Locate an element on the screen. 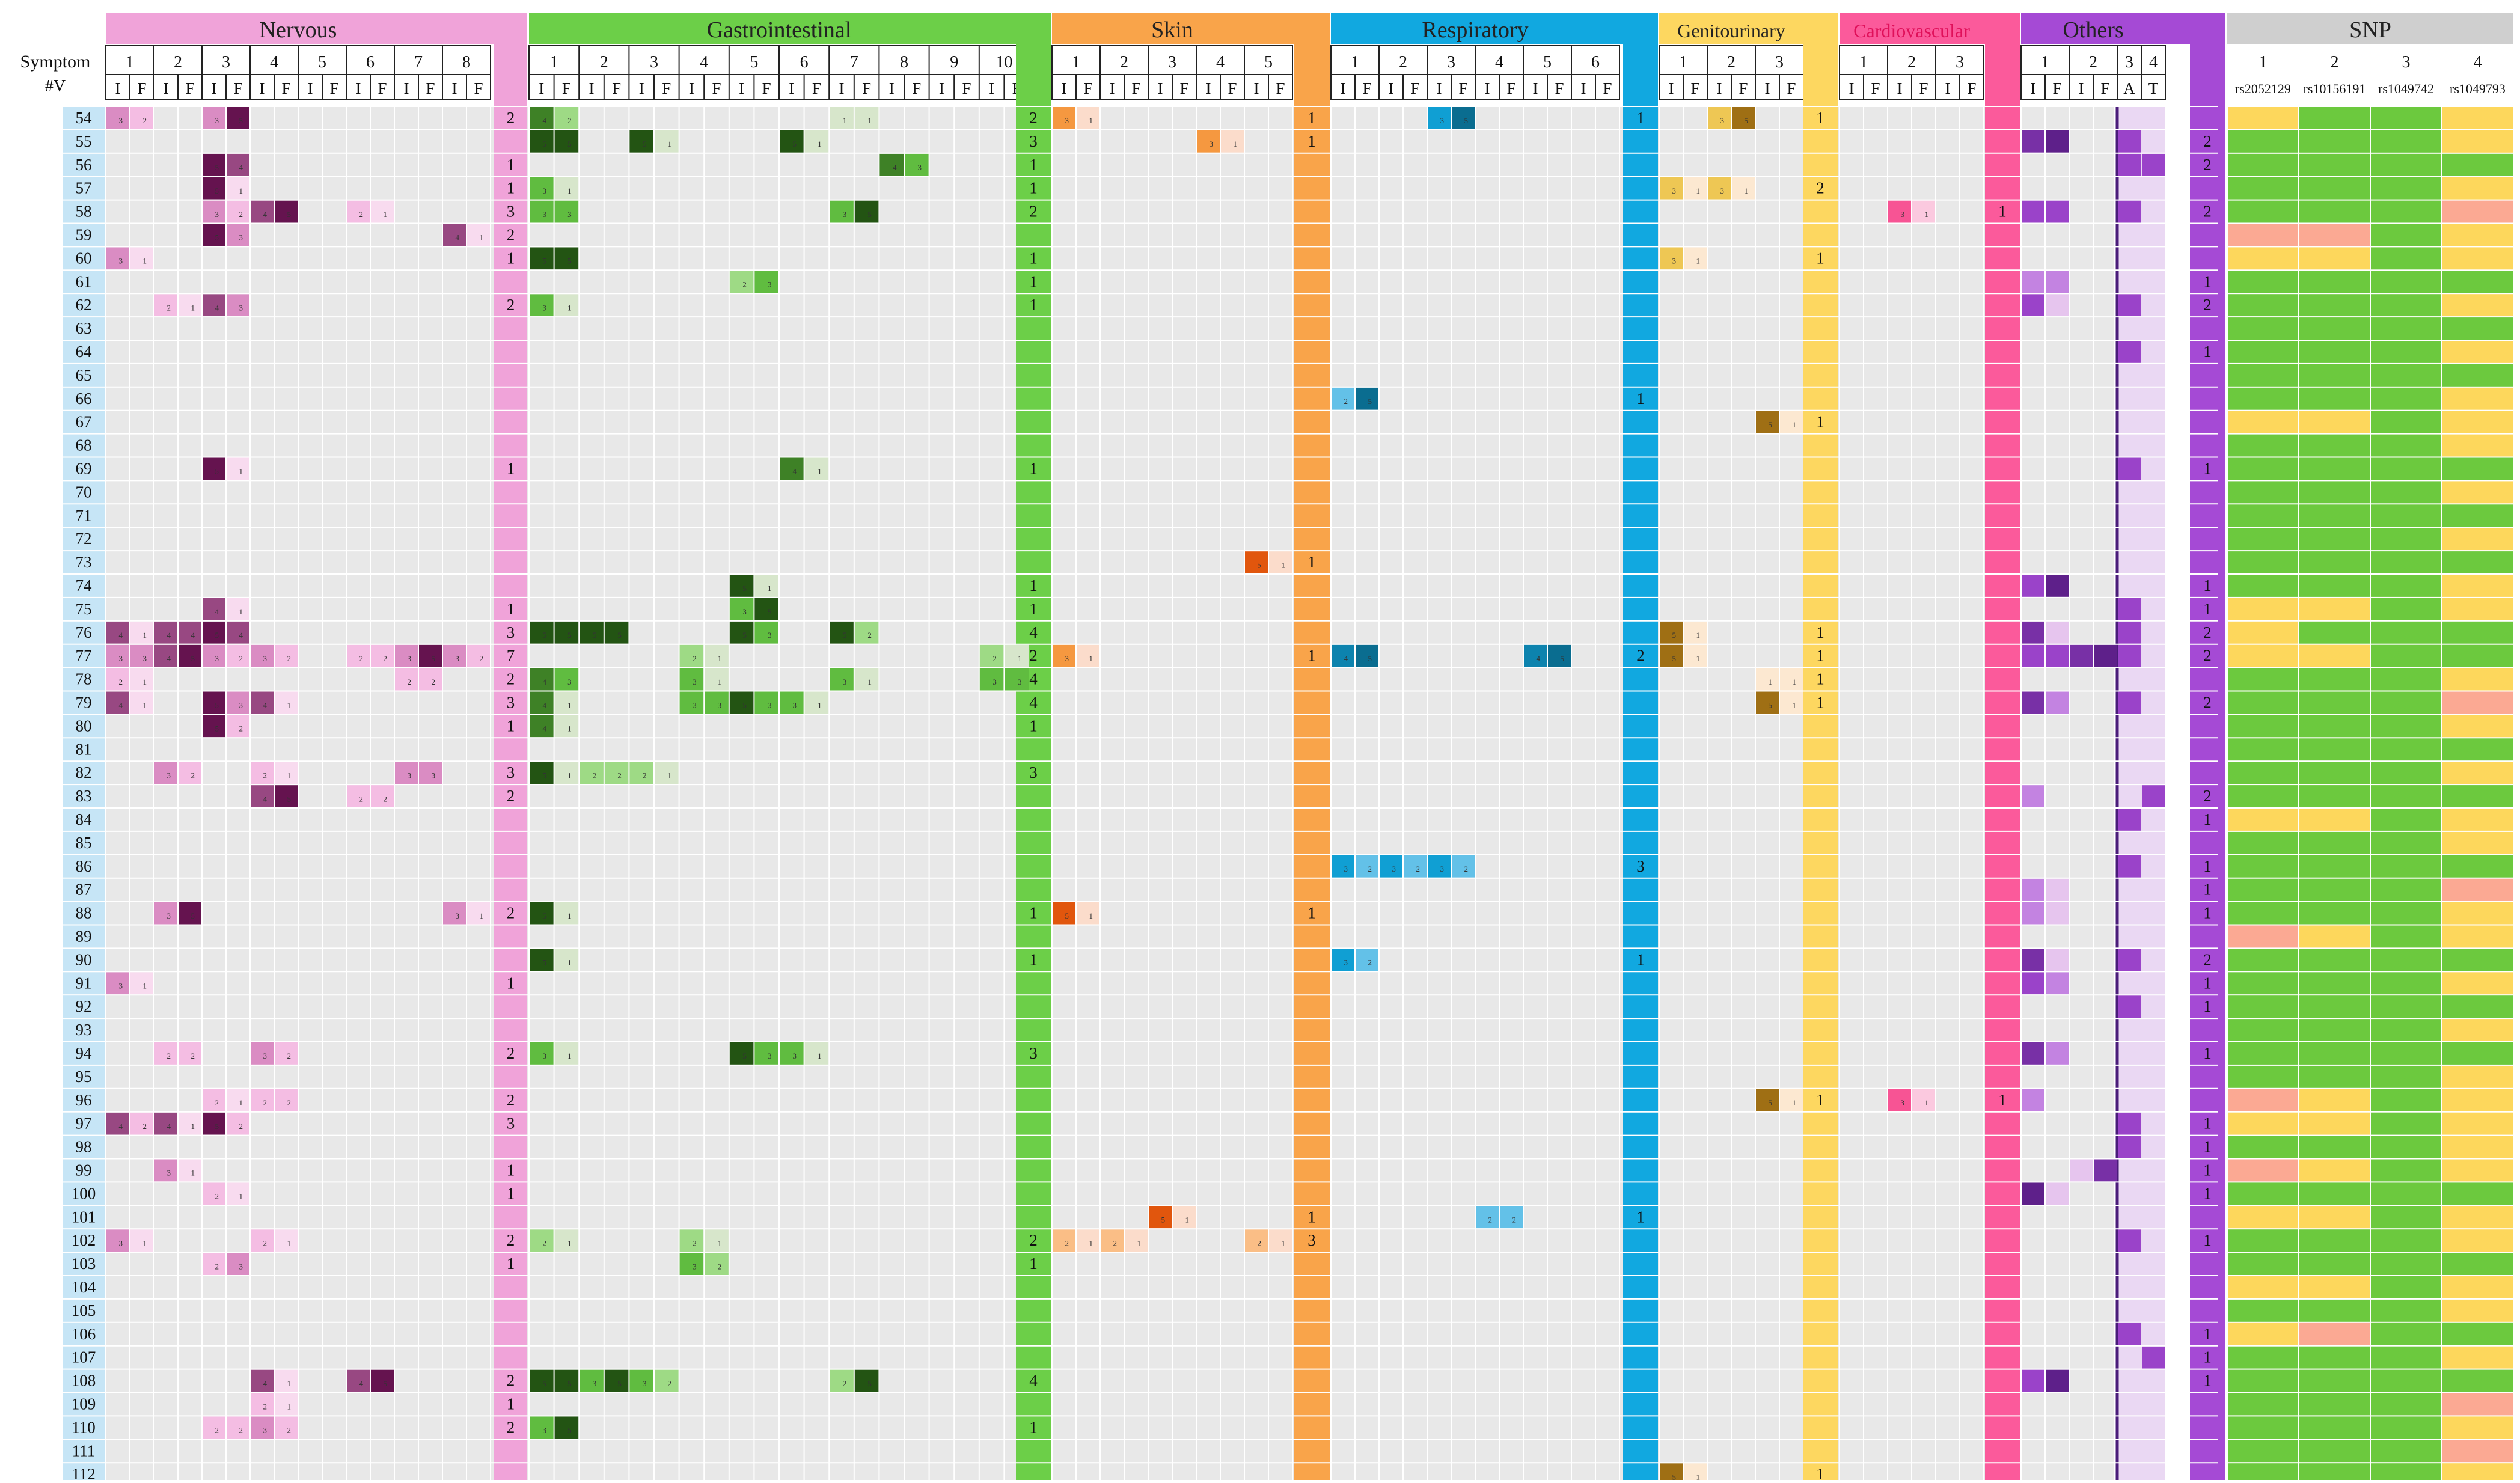 The height and width of the screenshot is (1483, 2520). row-label: 62 is located at coordinates (84, 305).